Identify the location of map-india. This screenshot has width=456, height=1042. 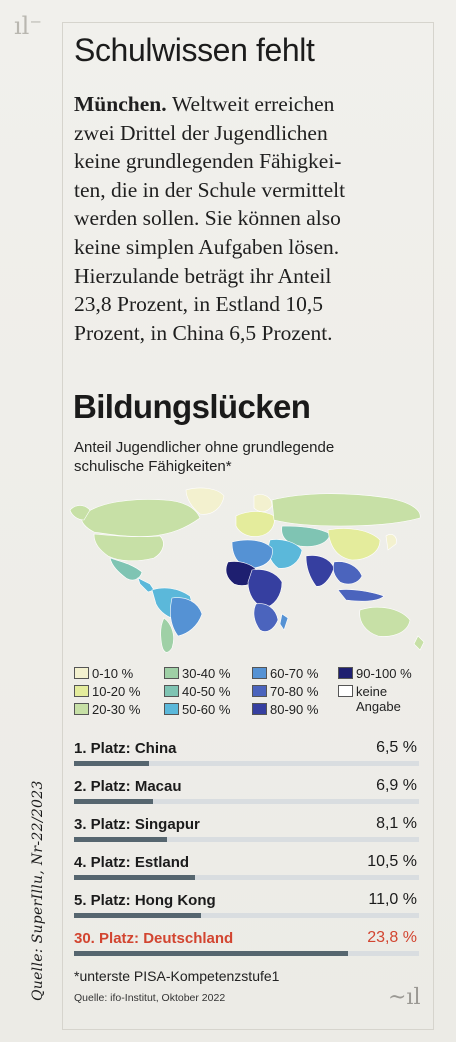
(320, 571).